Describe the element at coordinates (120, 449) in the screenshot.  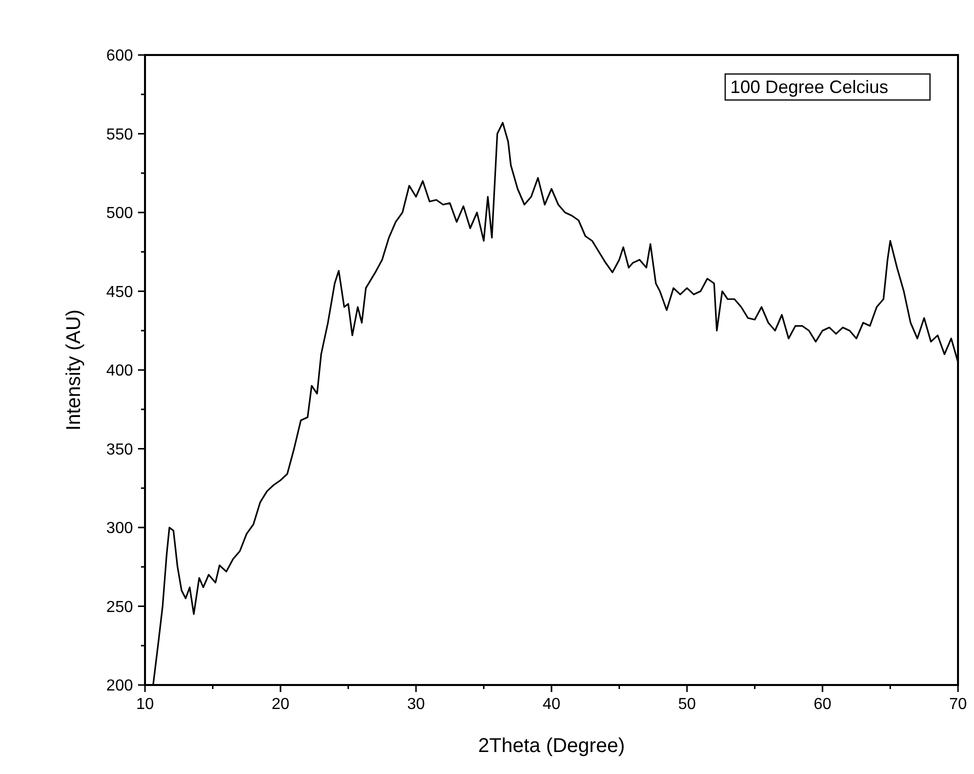
I see `y-tick-label: 350` at that location.